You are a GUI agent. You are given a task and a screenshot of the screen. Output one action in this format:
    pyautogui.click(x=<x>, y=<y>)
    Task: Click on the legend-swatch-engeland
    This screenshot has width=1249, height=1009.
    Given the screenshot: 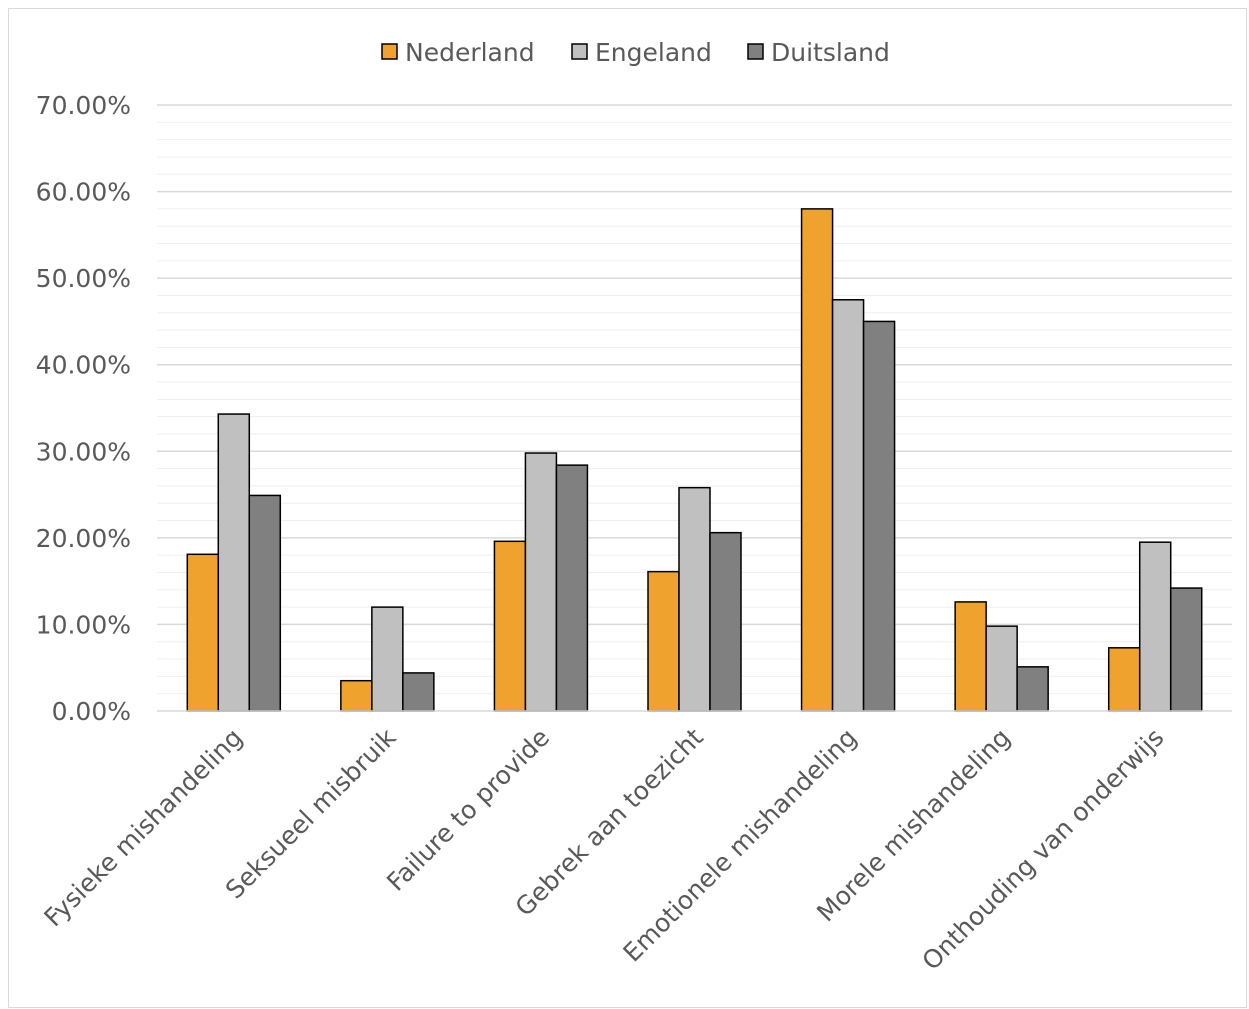 What is the action you would take?
    pyautogui.click(x=579, y=51)
    